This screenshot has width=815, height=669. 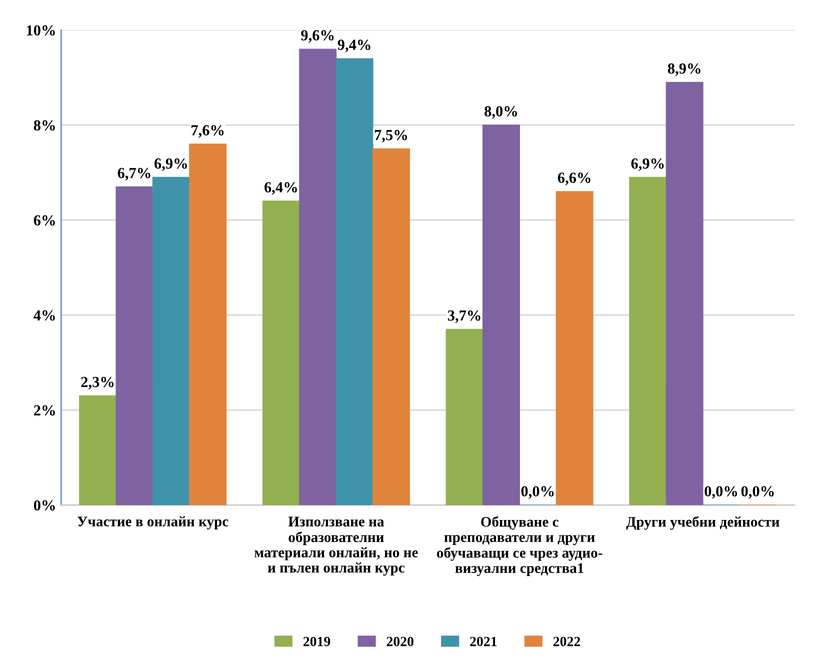 What do you see at coordinates (97, 383) in the screenshot?
I see `data-label: 2,3%` at bounding box center [97, 383].